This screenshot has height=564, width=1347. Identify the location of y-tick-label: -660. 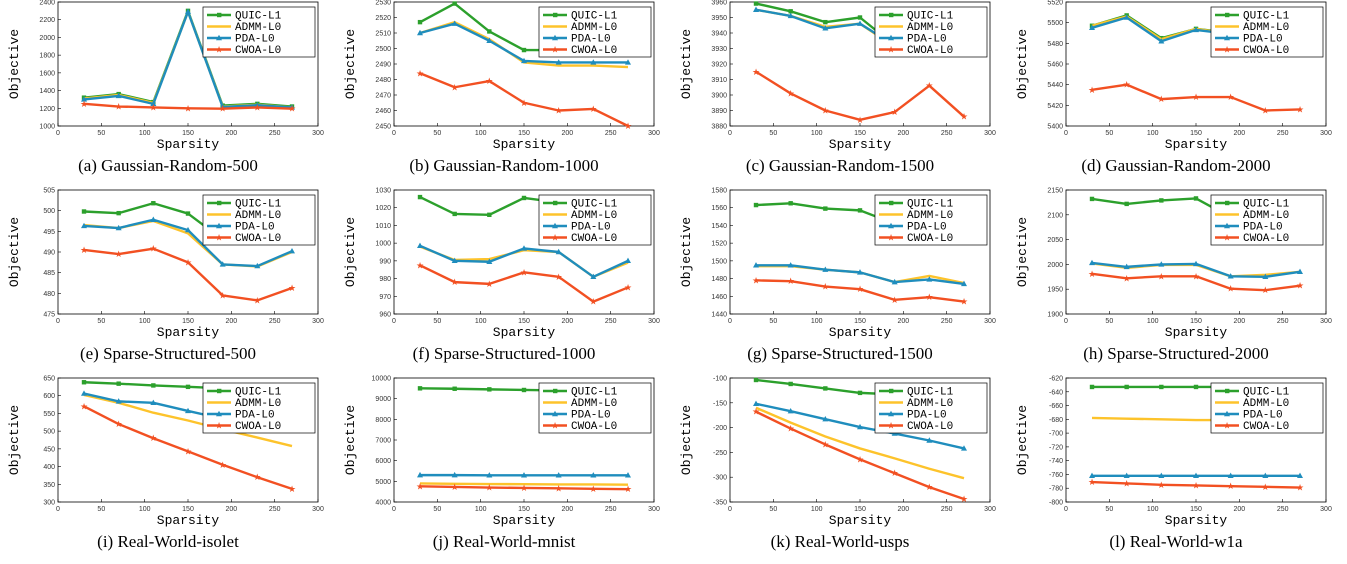
(1056, 406).